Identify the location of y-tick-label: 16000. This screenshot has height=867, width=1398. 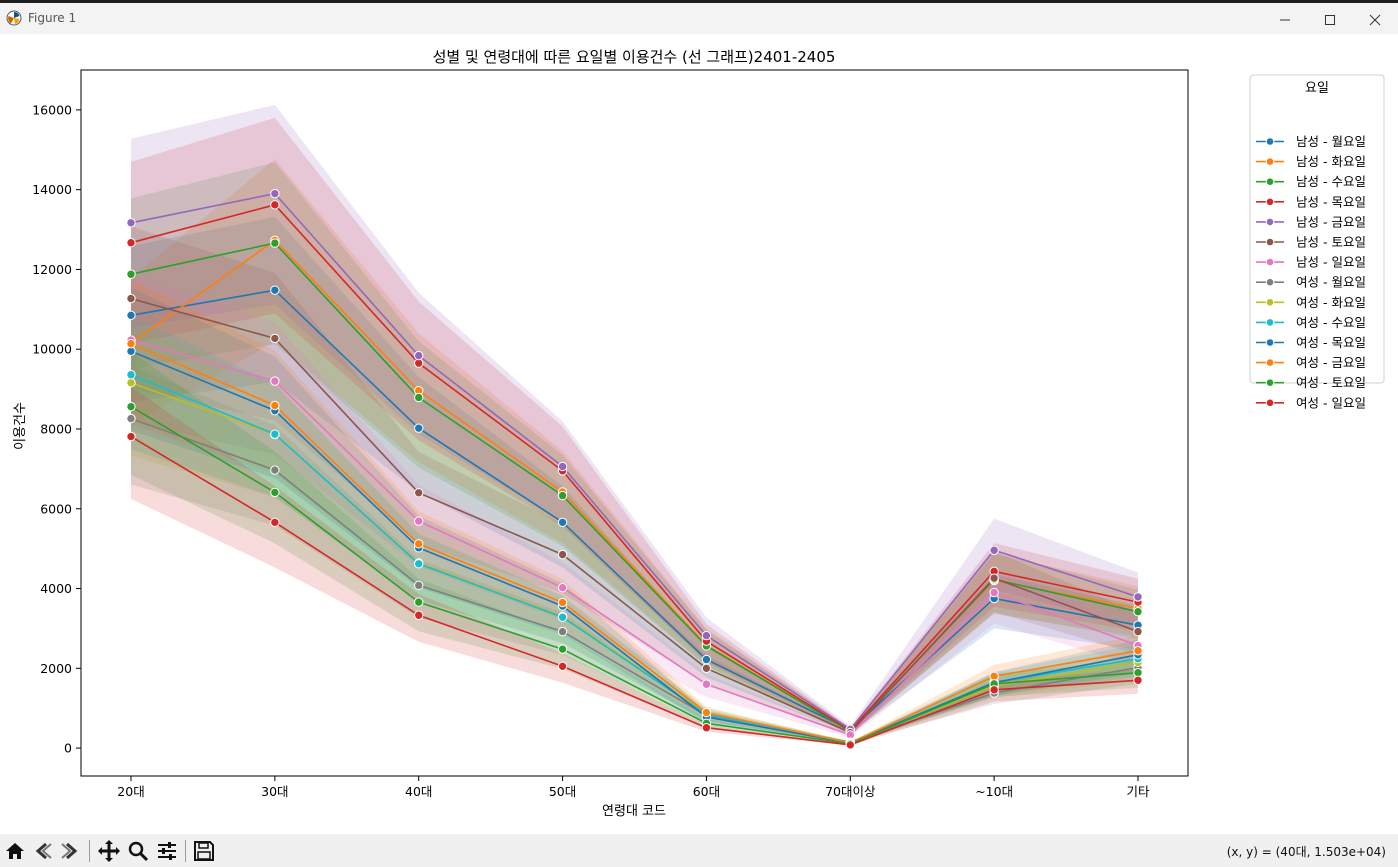
(52, 109).